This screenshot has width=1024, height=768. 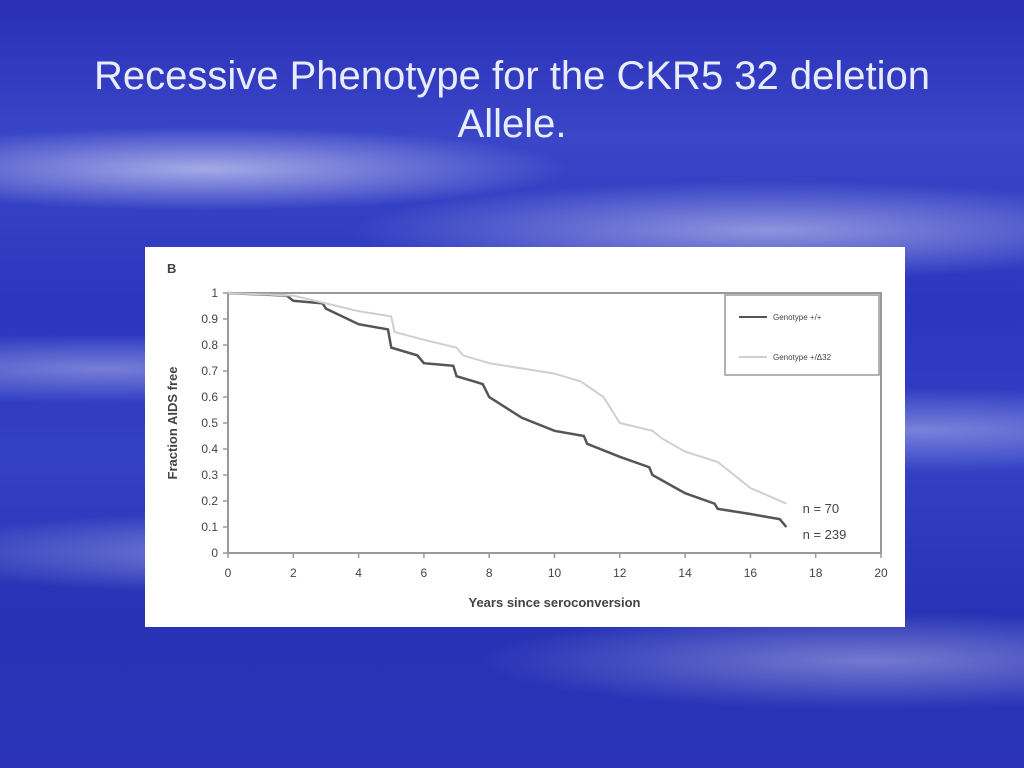 I want to click on x-tick-label: 0, so click(x=228, y=573).